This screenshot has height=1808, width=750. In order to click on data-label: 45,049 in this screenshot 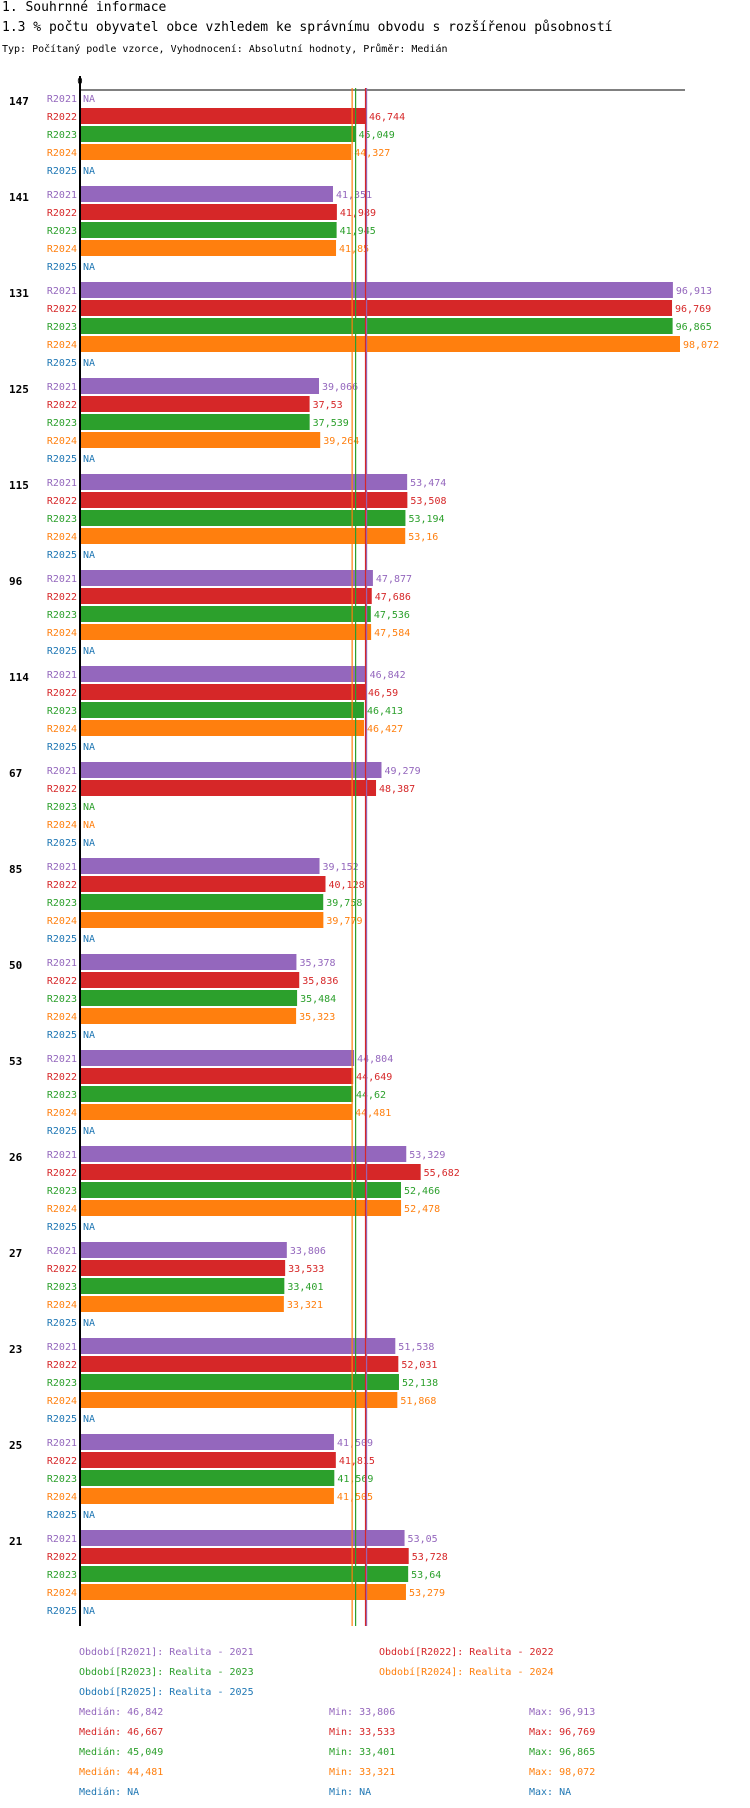, I will do `click(377, 135)`.